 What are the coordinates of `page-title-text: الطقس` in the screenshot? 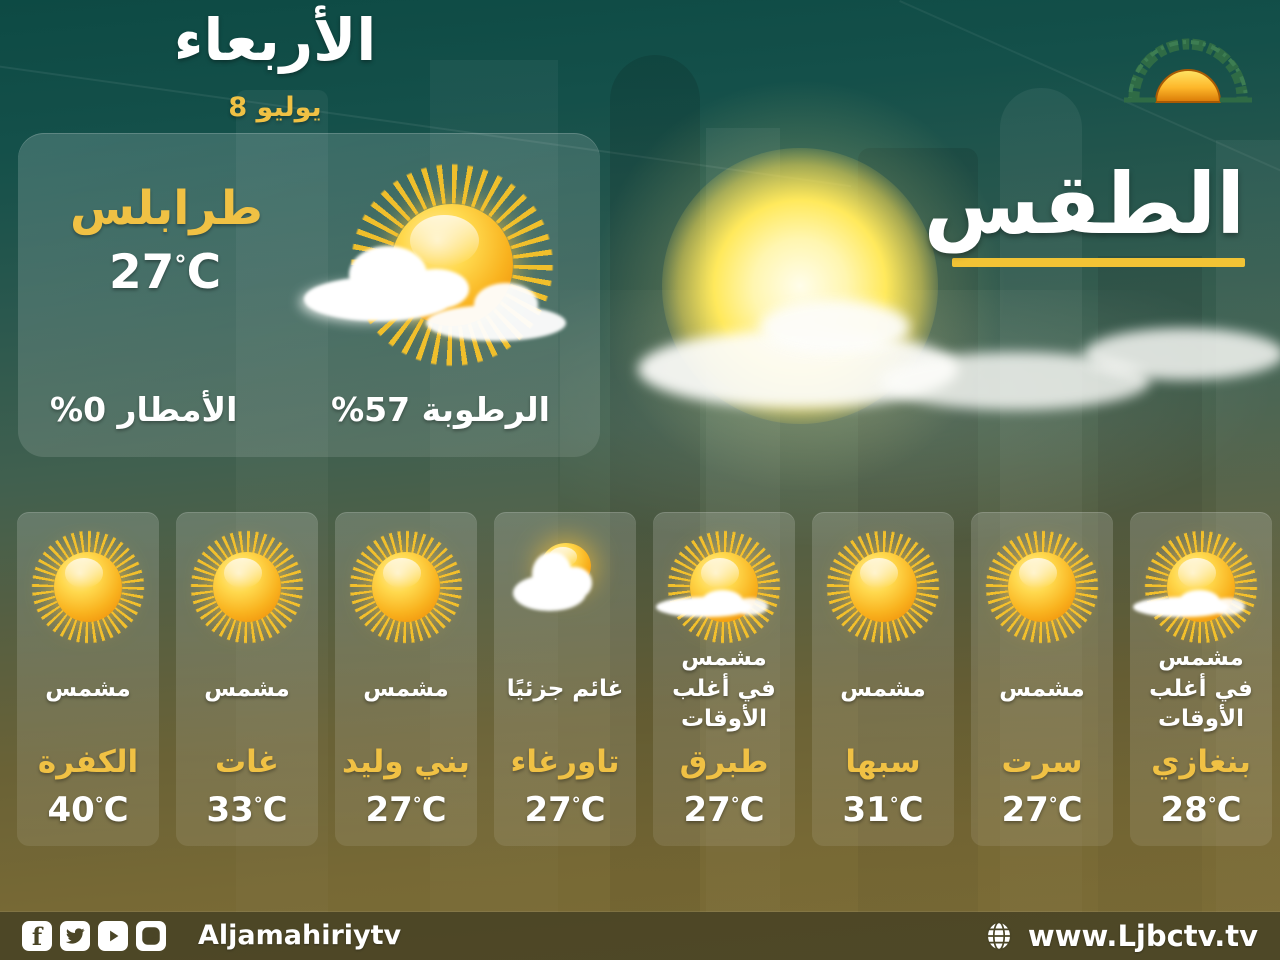 It's located at (1084, 204).